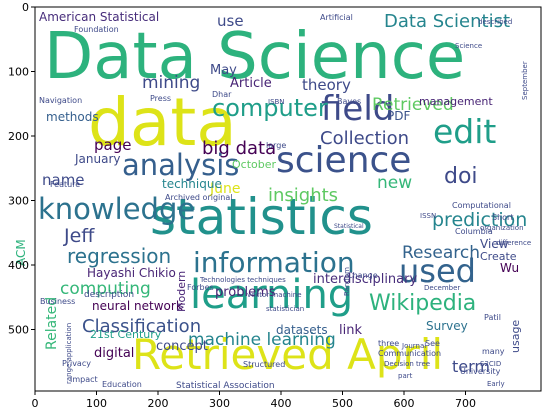 The image size is (547, 415). What do you see at coordinates (242, 280) in the screenshot?
I see `word-cloud-word: Technologies techniques` at bounding box center [242, 280].